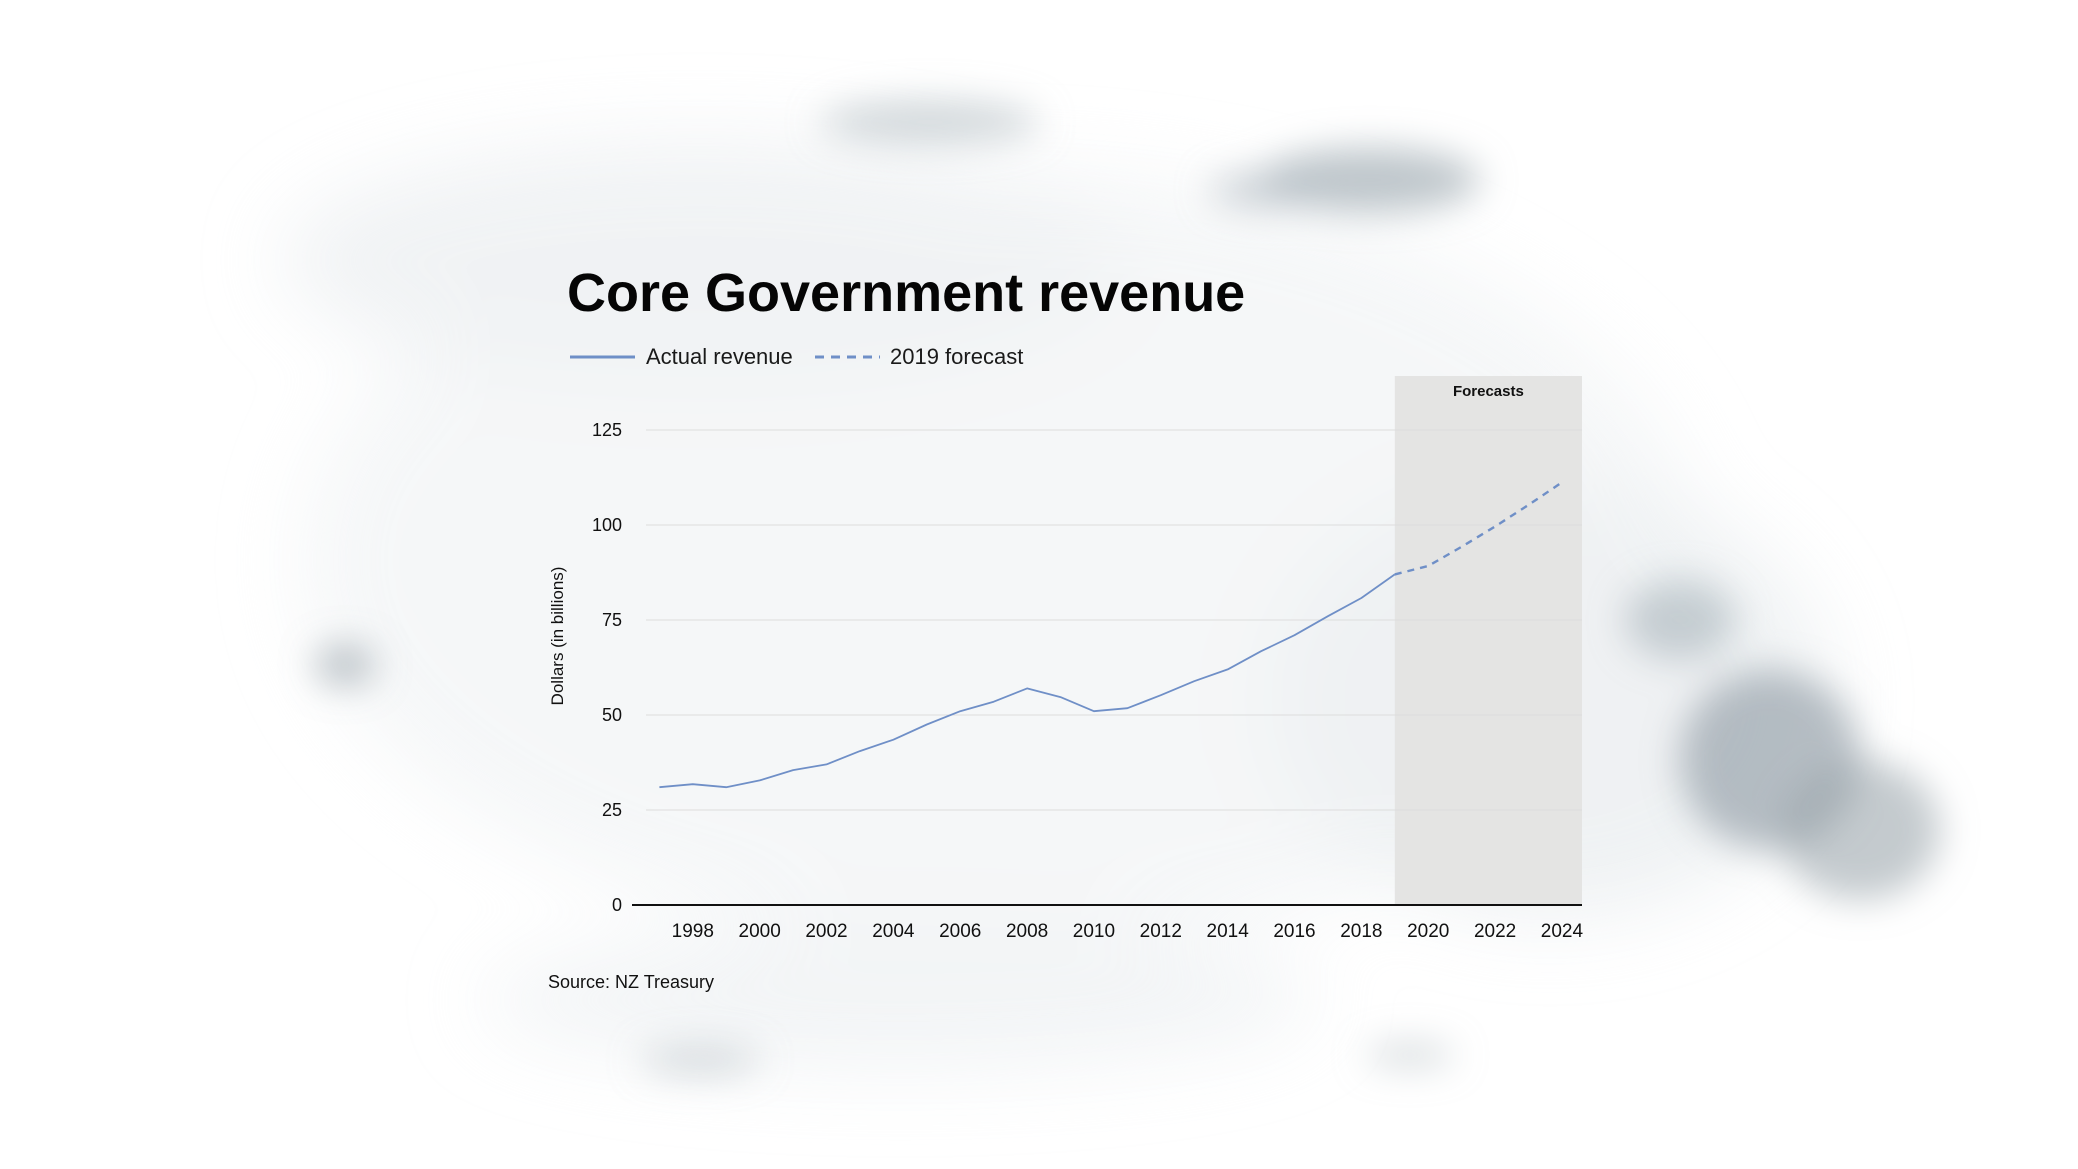 Image resolution: width=2078 pixels, height=1169 pixels. I want to click on x-tick-label: 2002, so click(826, 931).